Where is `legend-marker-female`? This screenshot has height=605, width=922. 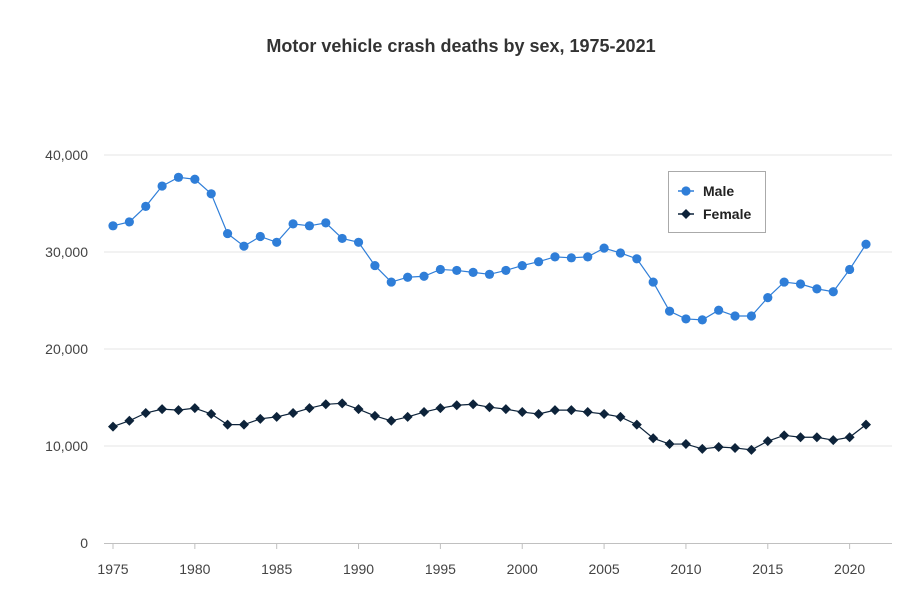
legend-marker-female is located at coordinates (686, 214).